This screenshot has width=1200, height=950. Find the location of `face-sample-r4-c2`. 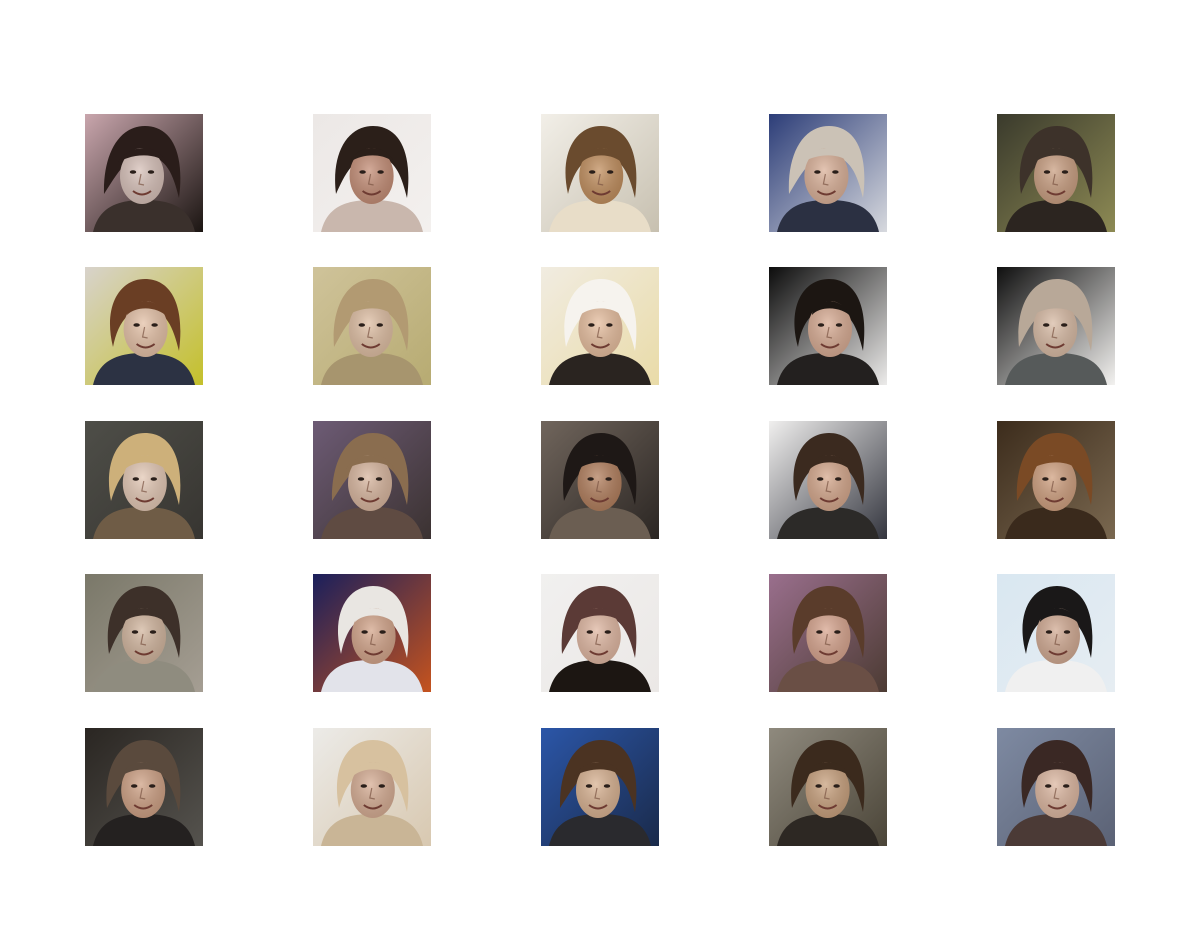

face-sample-r4-c2 is located at coordinates (372, 633).